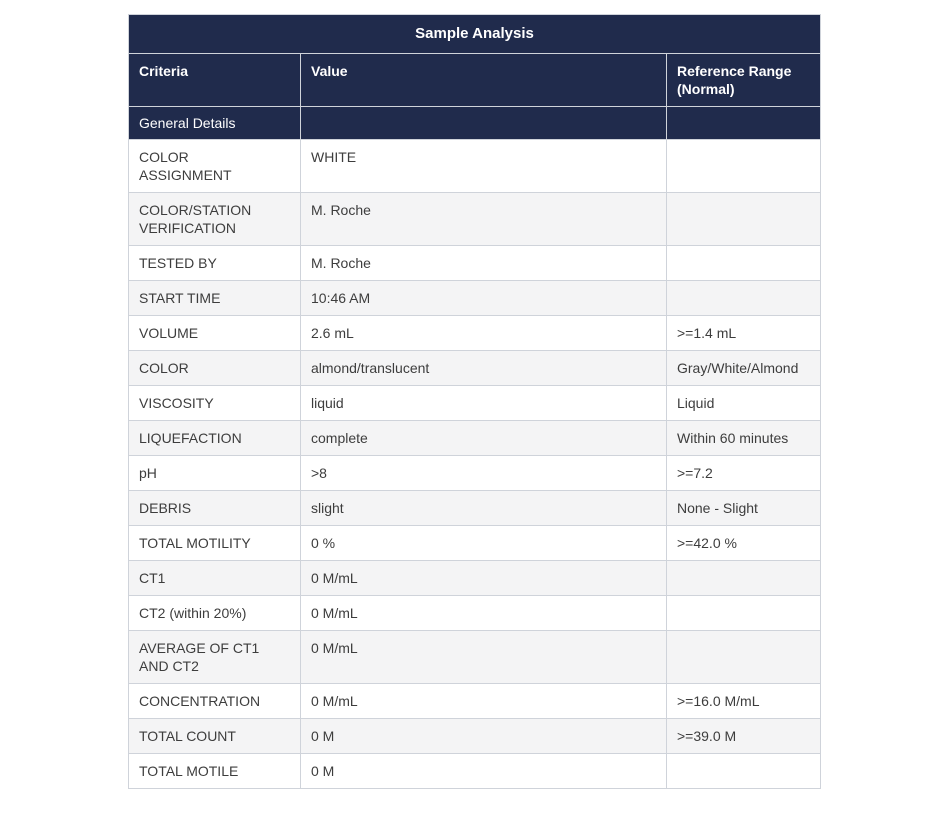 This screenshot has height=834, width=945. What do you see at coordinates (483, 166) in the screenshot?
I see `value-cell: WHITE` at bounding box center [483, 166].